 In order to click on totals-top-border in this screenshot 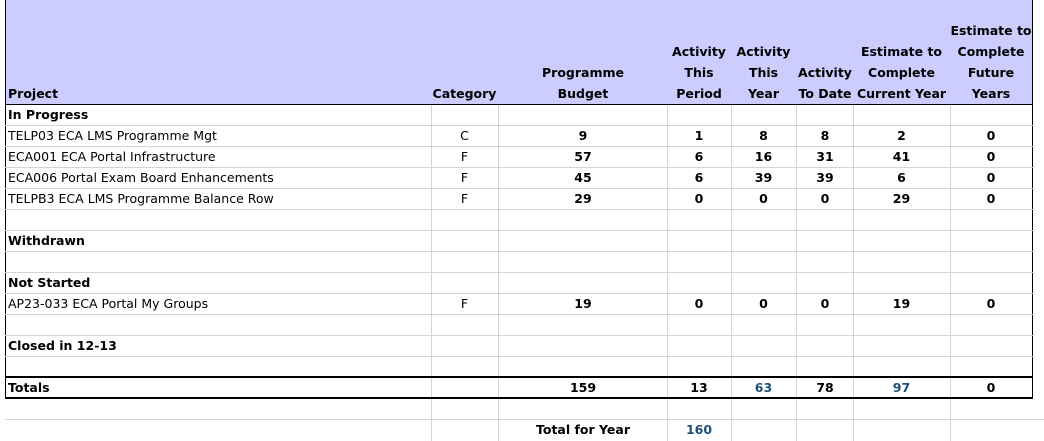, I will do `click(519, 377)`.